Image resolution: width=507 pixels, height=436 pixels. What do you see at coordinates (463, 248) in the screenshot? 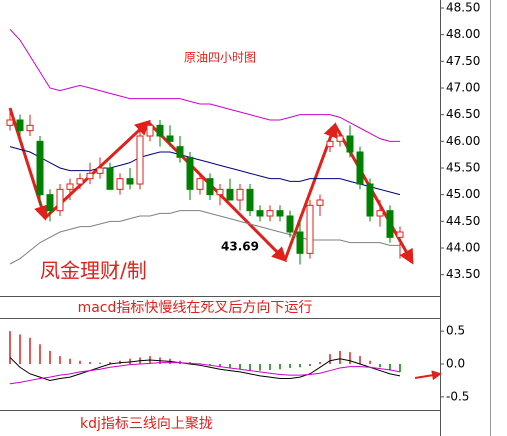
I see `y-tick-label: 44.00` at bounding box center [463, 248].